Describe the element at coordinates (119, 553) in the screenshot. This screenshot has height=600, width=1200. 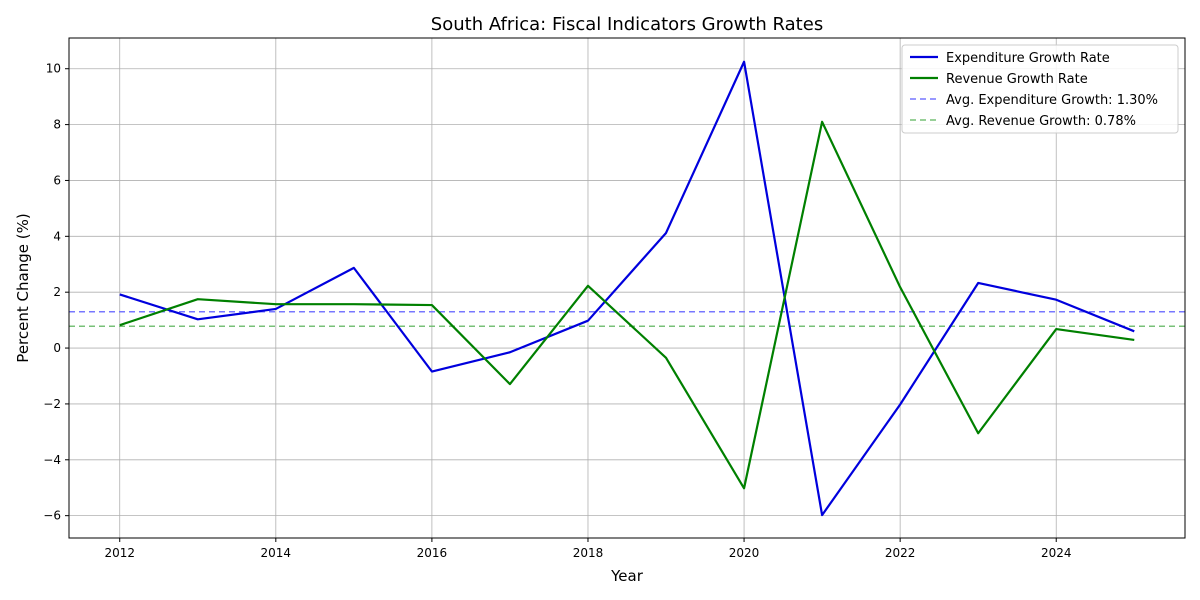
I see `x-tick-label: 2012` at that location.